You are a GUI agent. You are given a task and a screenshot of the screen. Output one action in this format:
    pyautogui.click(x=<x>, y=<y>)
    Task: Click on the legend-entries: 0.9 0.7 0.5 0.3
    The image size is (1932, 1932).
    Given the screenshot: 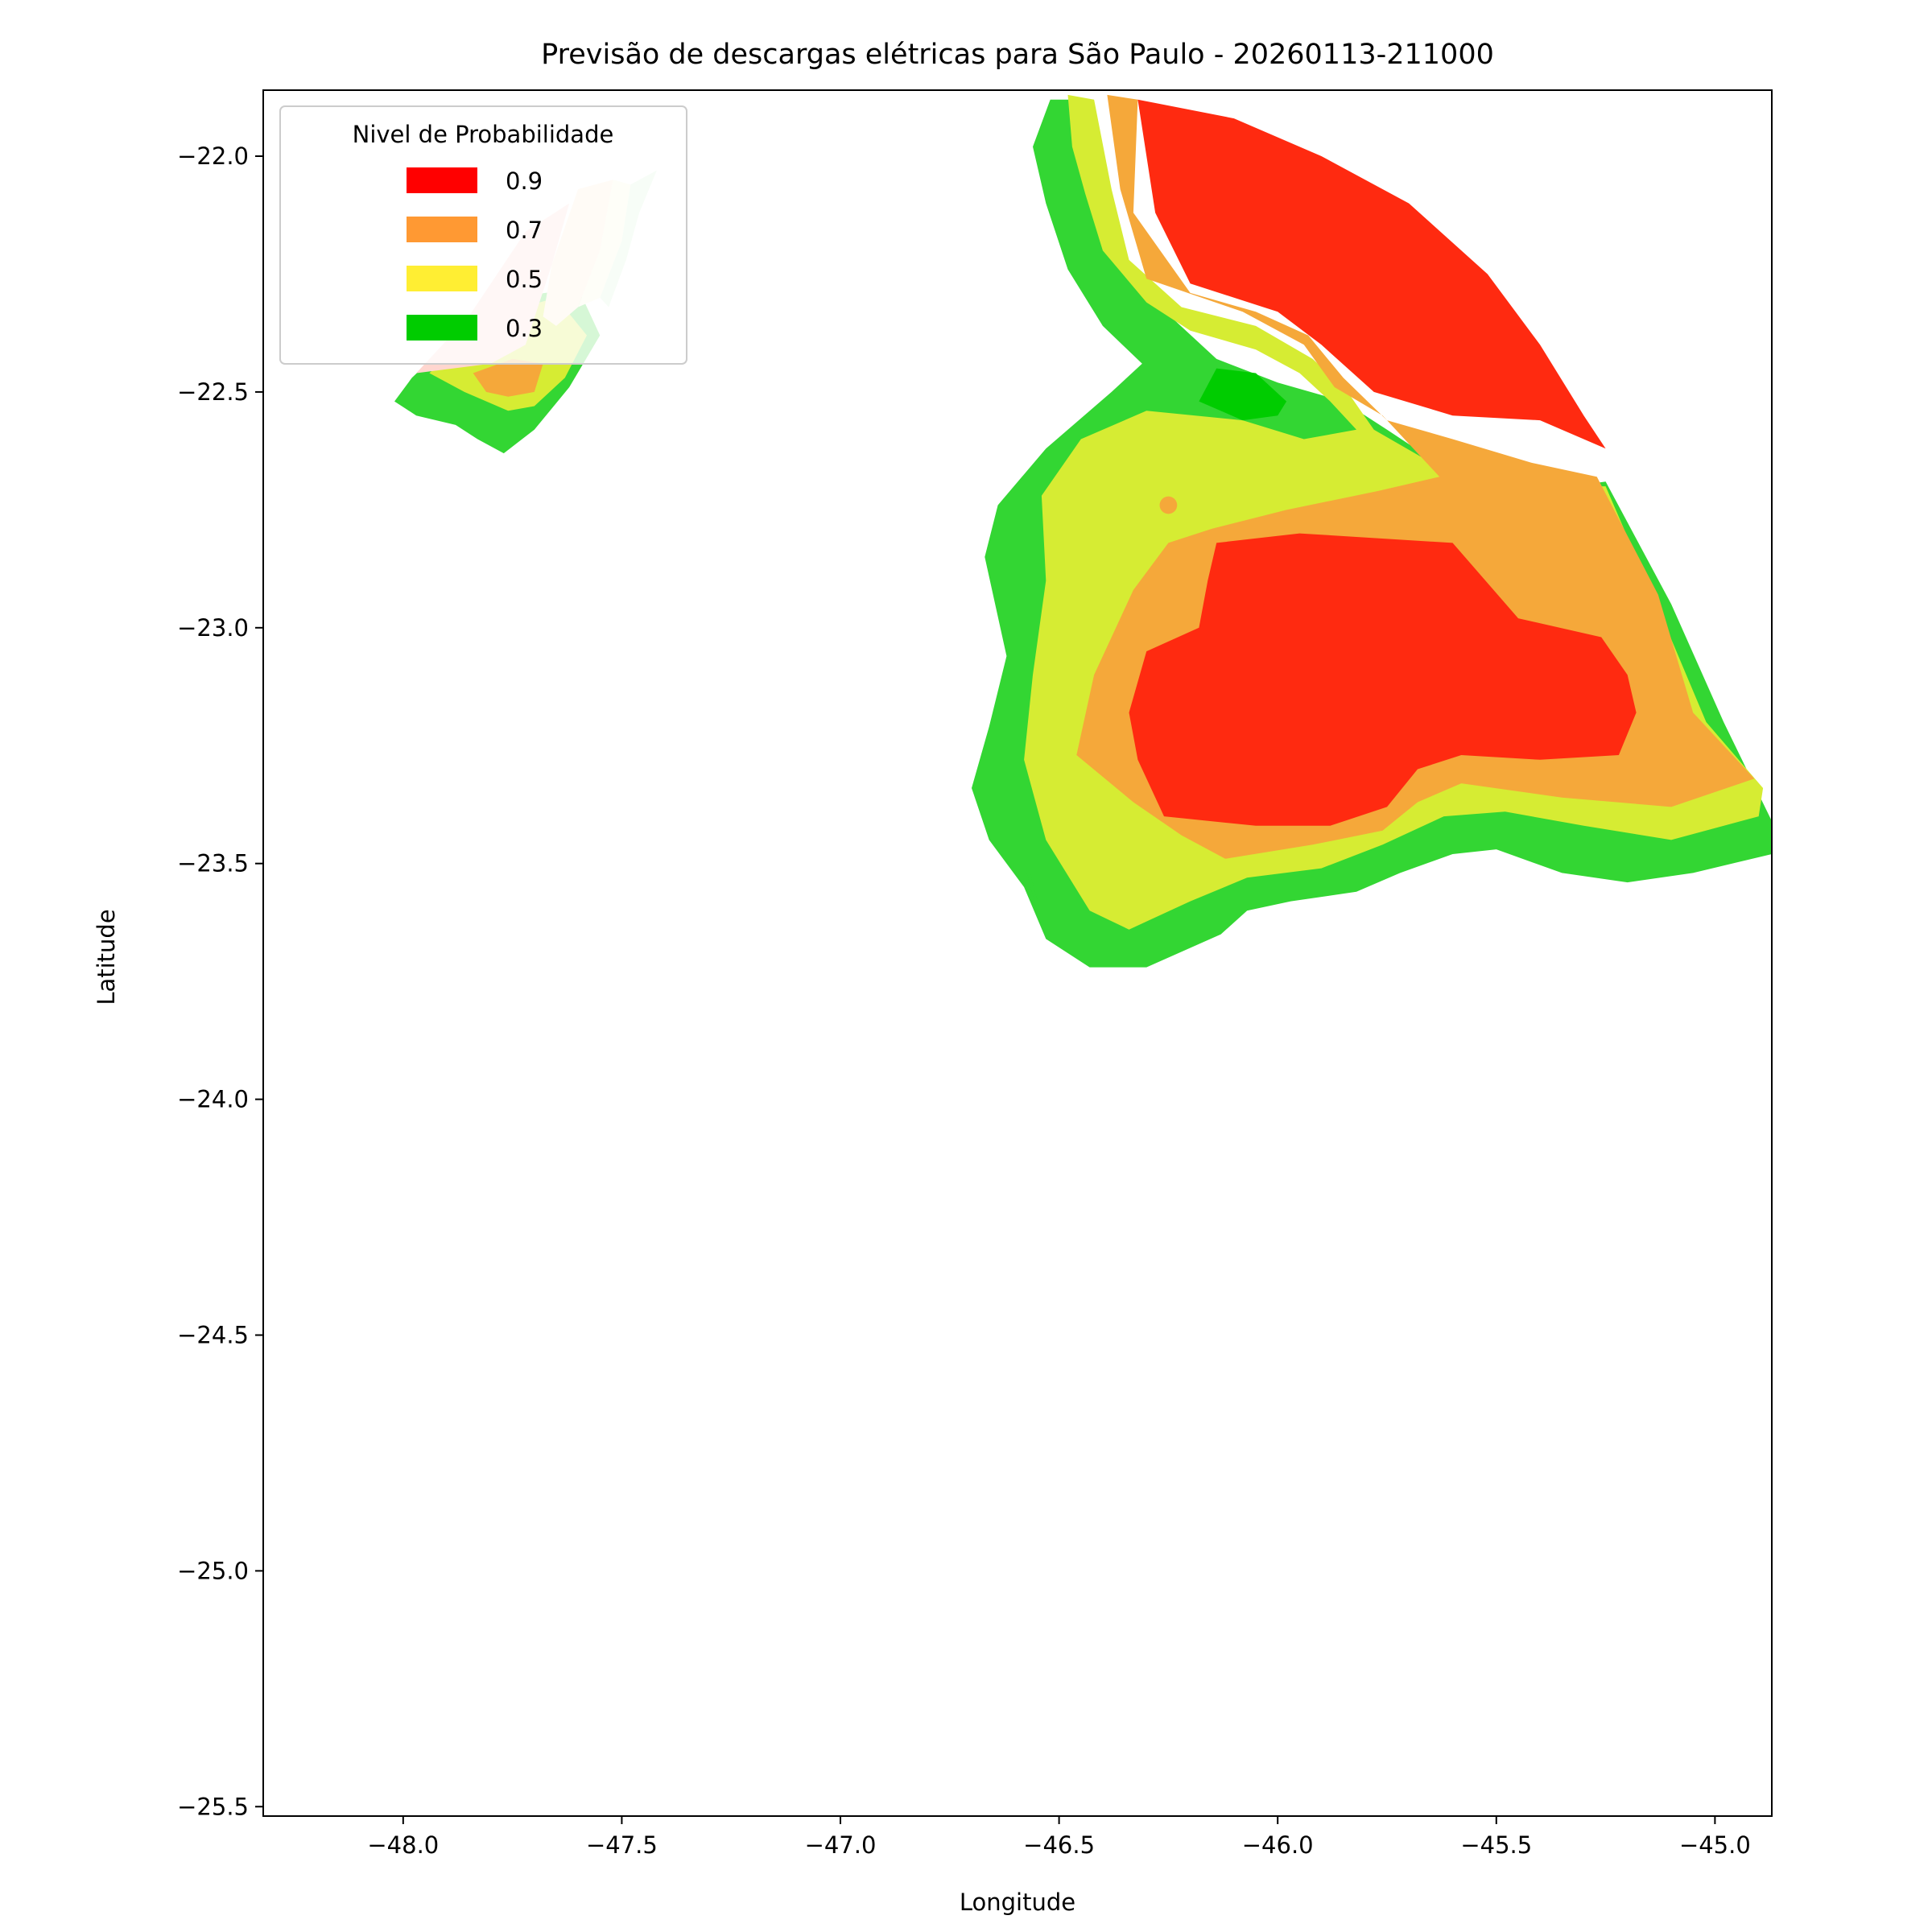 What is the action you would take?
    pyautogui.click(x=475, y=254)
    